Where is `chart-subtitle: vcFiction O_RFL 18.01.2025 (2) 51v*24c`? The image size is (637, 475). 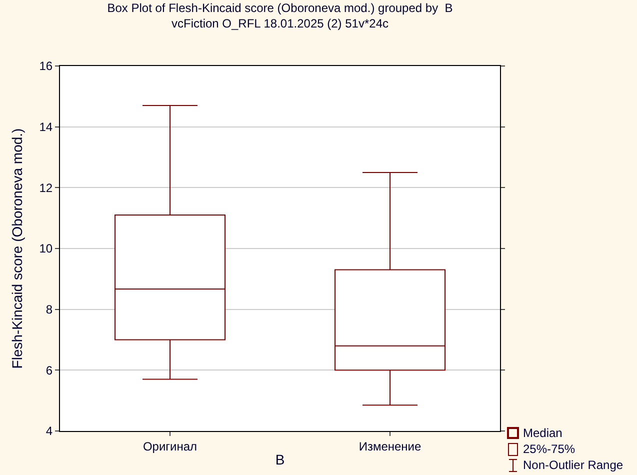
chart-subtitle: vcFiction O_RFL 18.01.2025 (2) 51v*24c is located at coordinates (280, 23).